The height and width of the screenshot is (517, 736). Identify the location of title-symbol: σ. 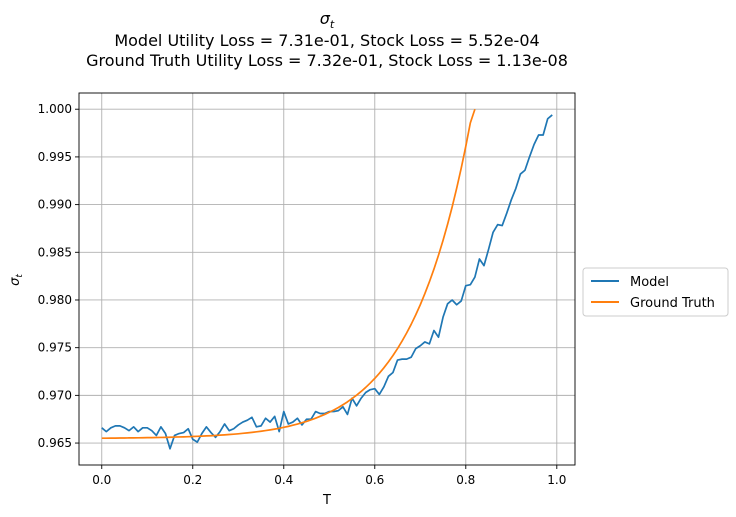
(325, 18).